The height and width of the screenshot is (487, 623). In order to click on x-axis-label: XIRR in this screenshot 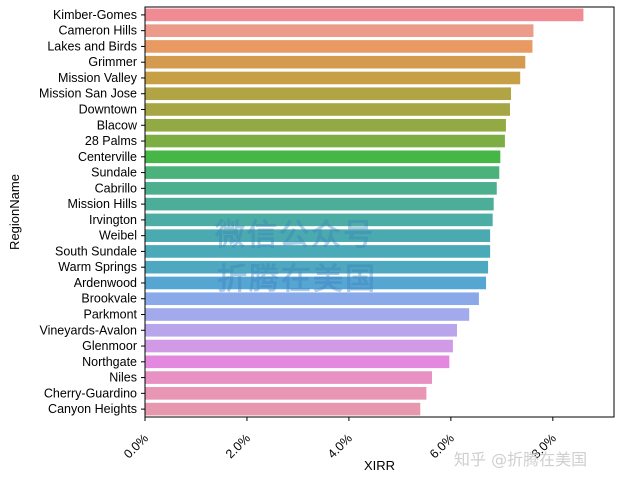, I will do `click(379, 465)`.